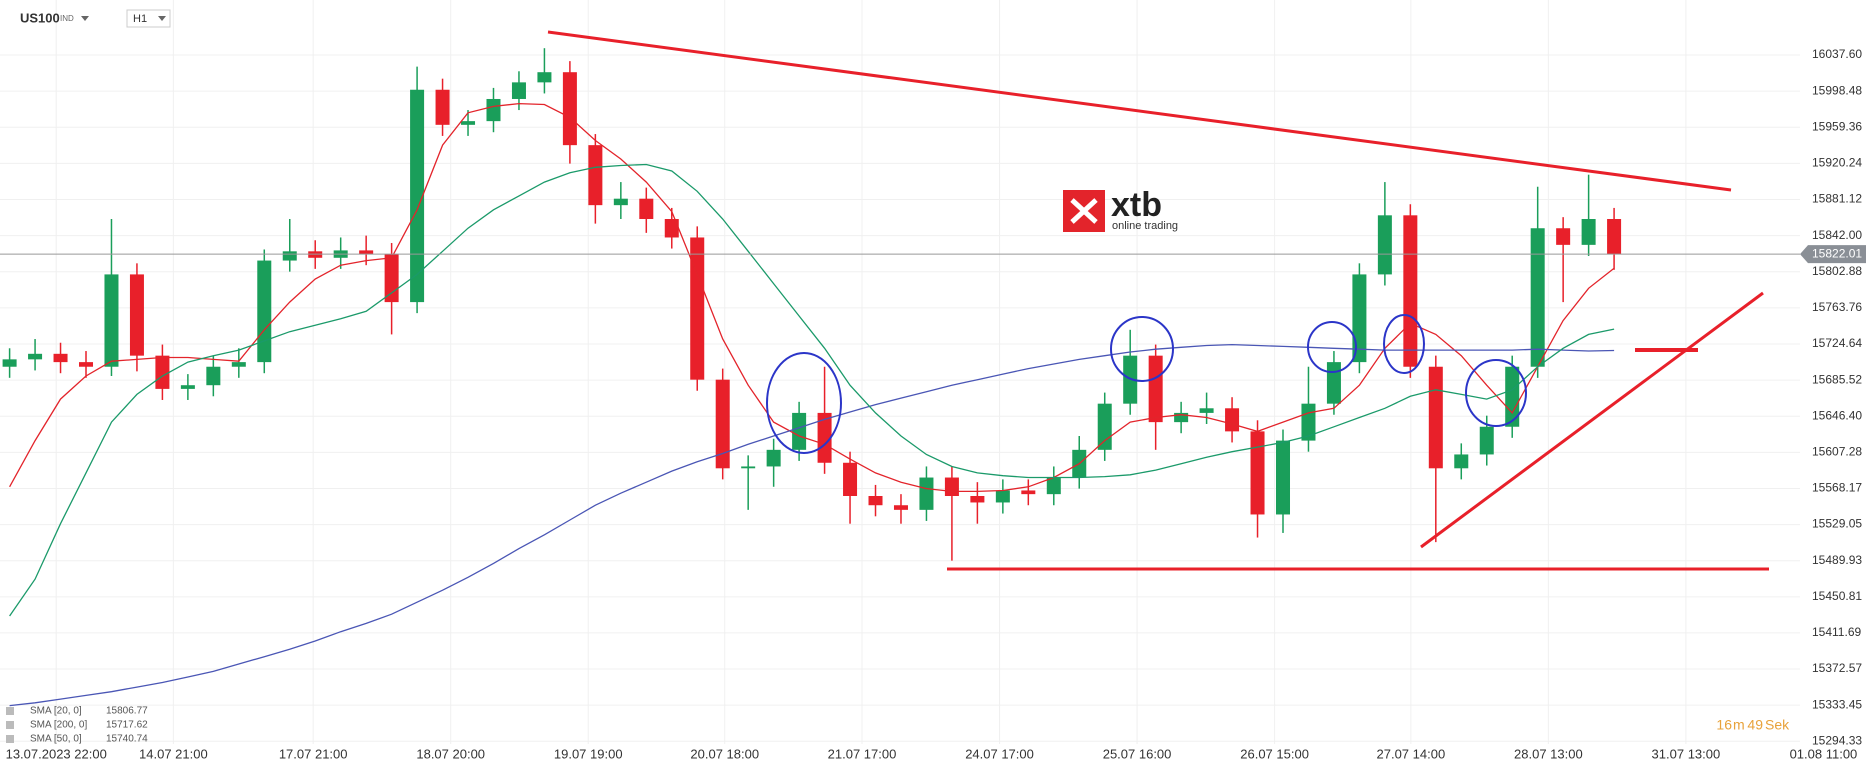 This screenshot has width=1866, height=767. Describe the element at coordinates (58, 725) in the screenshot. I see `legend-name: SMA [200, 0]` at that location.